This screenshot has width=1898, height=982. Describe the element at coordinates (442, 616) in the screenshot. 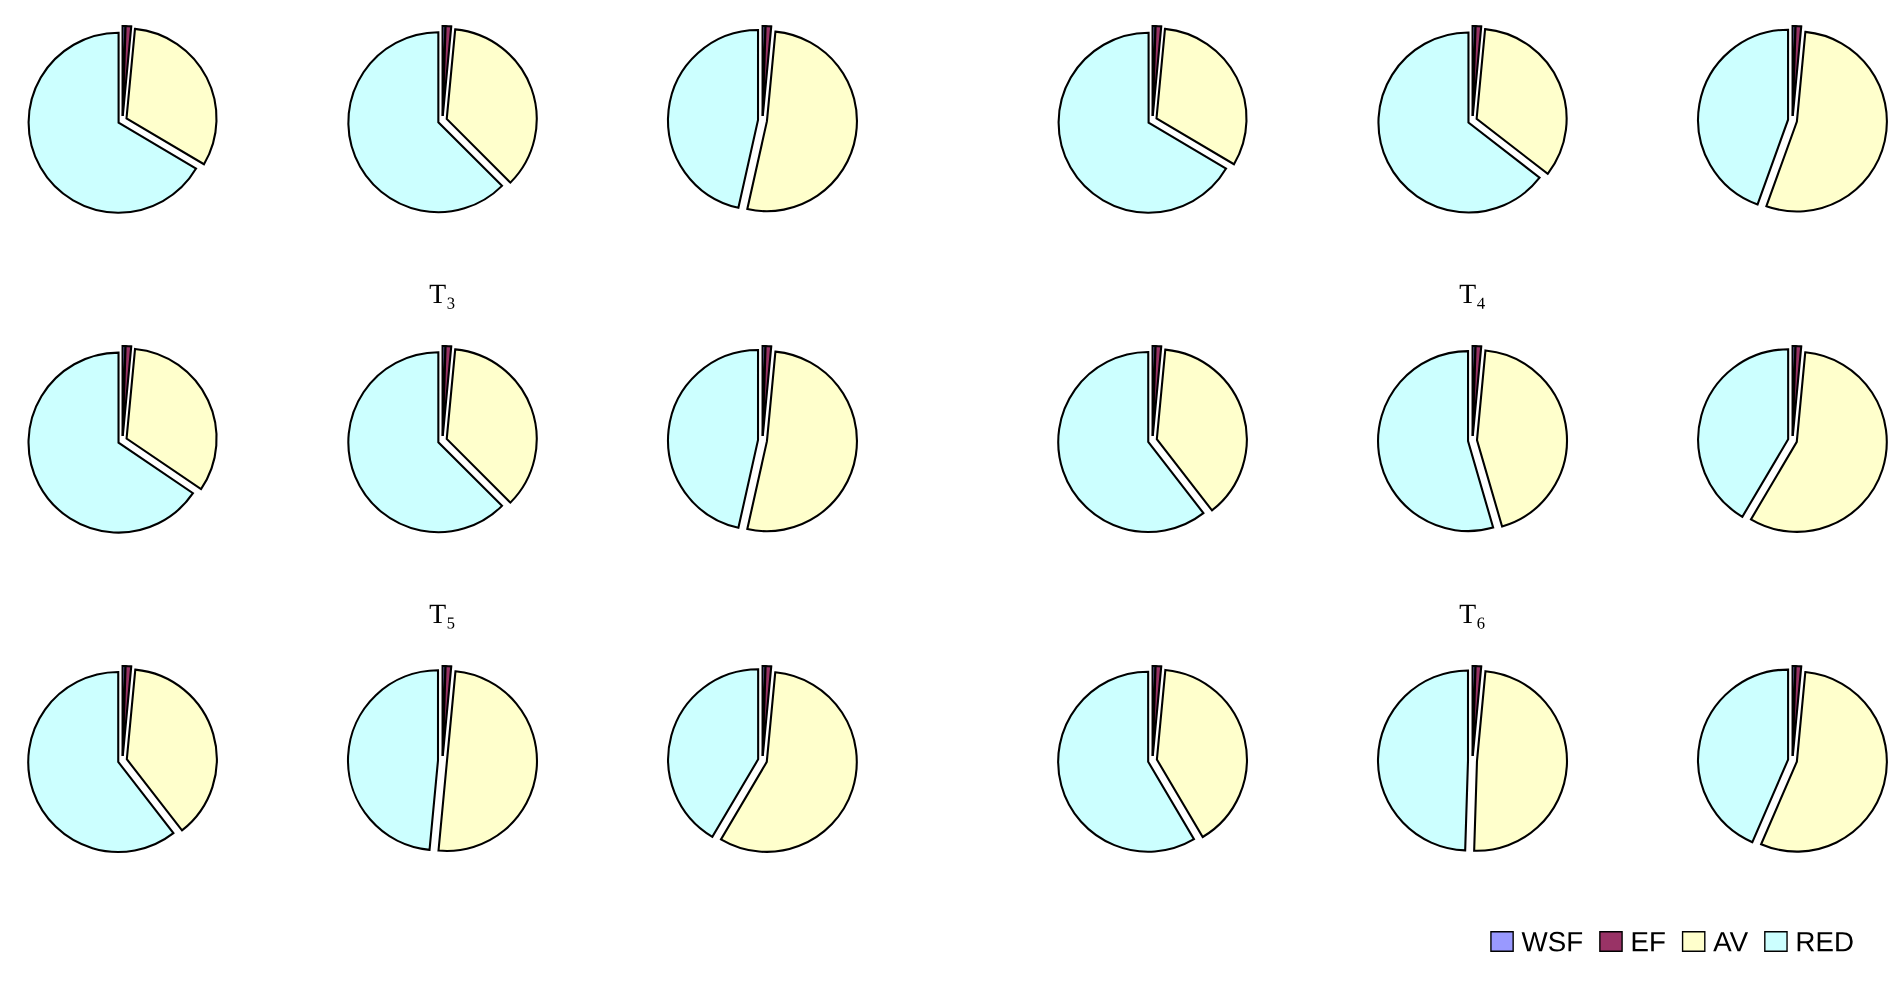

I see `chart-title: T₅` at that location.